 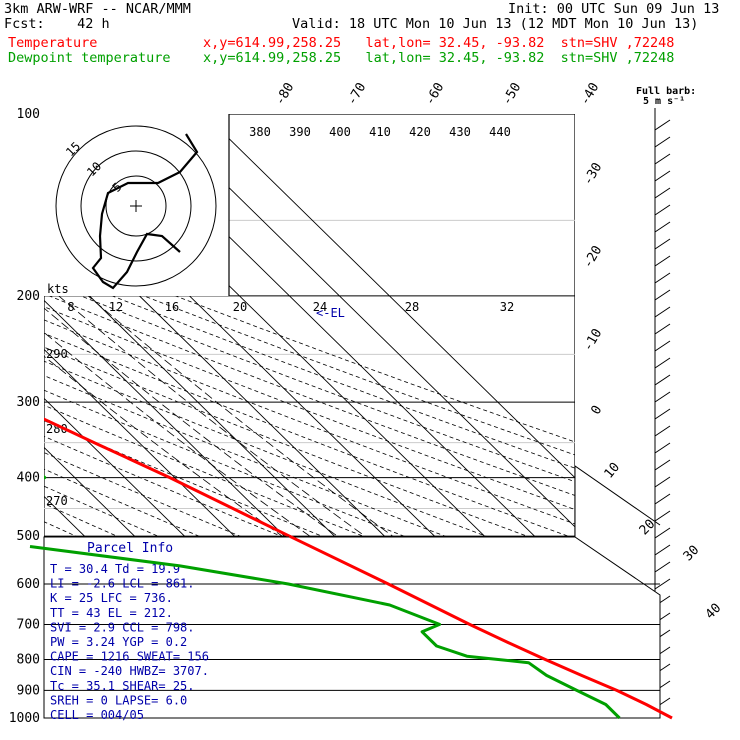 What do you see at coordinates (28, 659) in the screenshot?
I see `pressure-tick-label: 800` at bounding box center [28, 659].